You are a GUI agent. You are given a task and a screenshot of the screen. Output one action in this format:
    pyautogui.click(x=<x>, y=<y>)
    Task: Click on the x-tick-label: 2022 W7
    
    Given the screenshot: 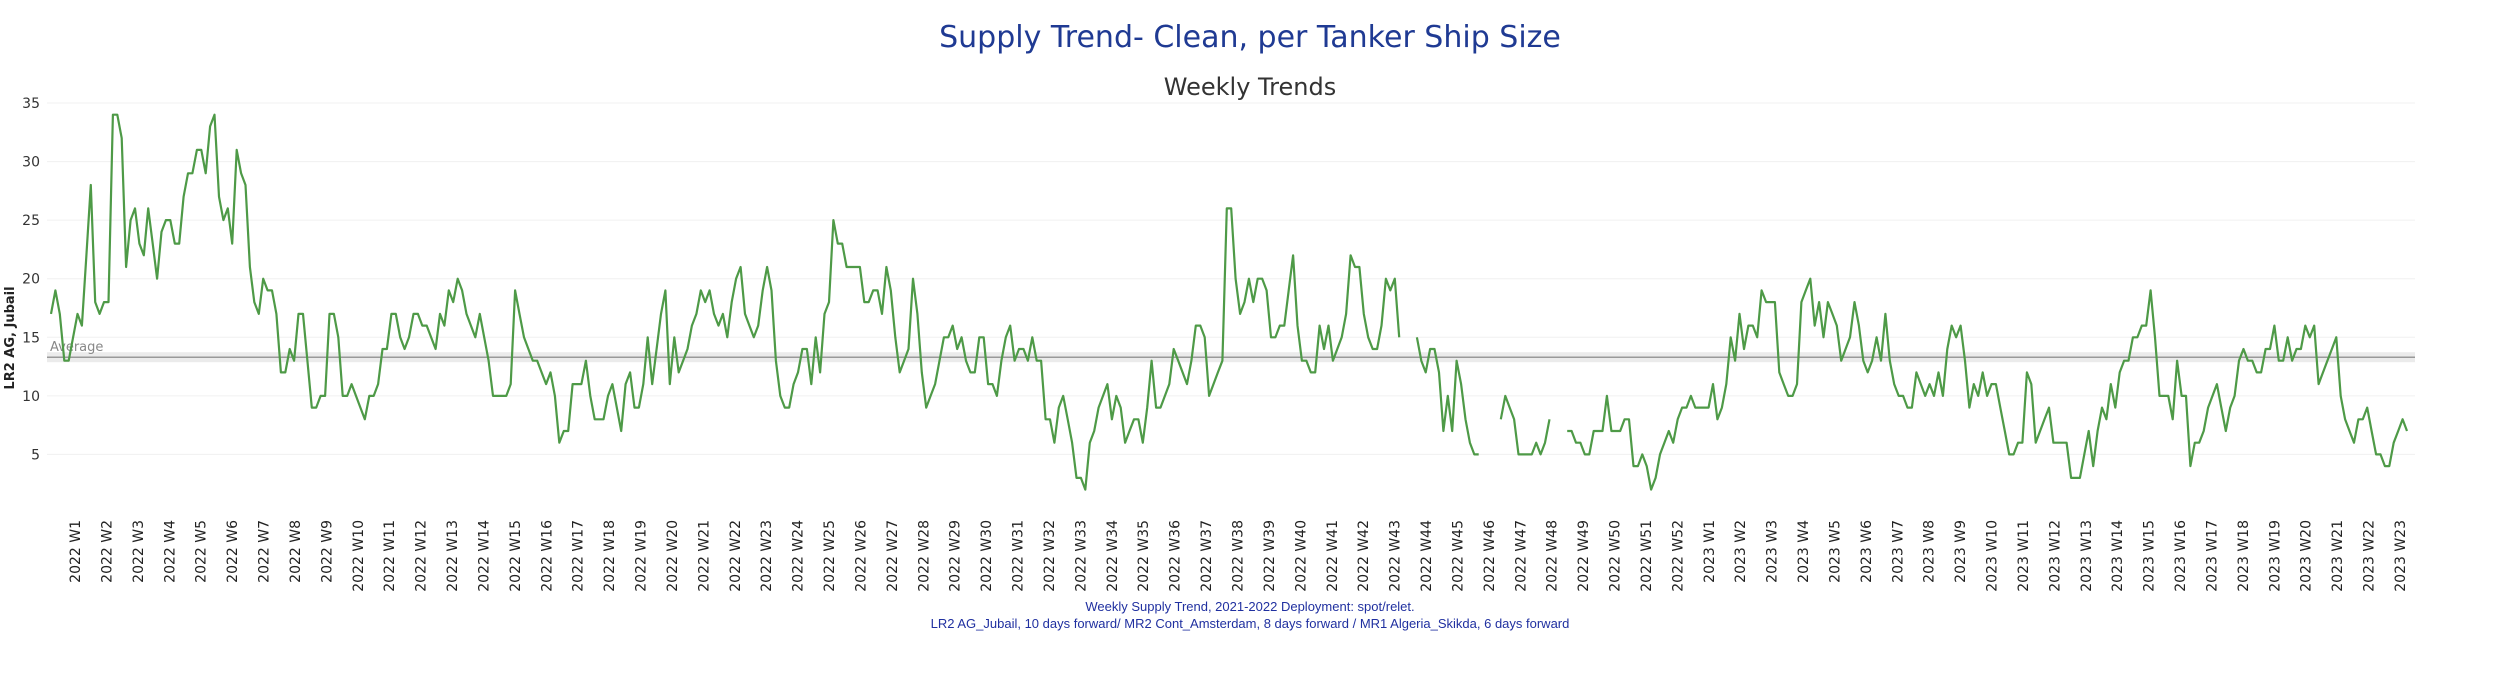 What is the action you would take?
    pyautogui.click(x=265, y=551)
    